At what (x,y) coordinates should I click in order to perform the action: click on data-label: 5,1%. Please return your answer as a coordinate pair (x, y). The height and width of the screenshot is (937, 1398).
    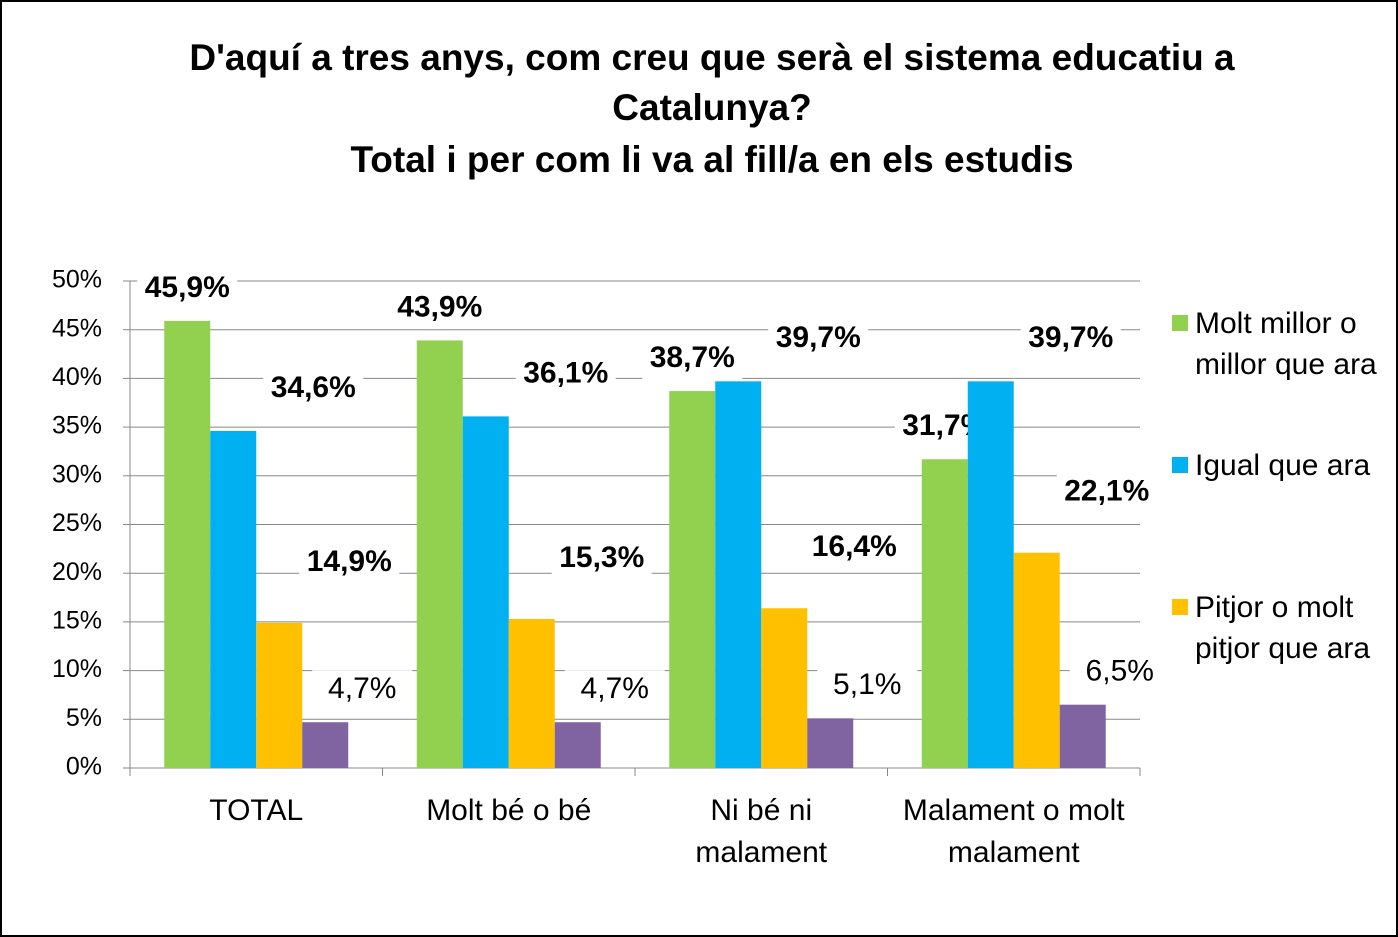
    Looking at the image, I should click on (867, 684).